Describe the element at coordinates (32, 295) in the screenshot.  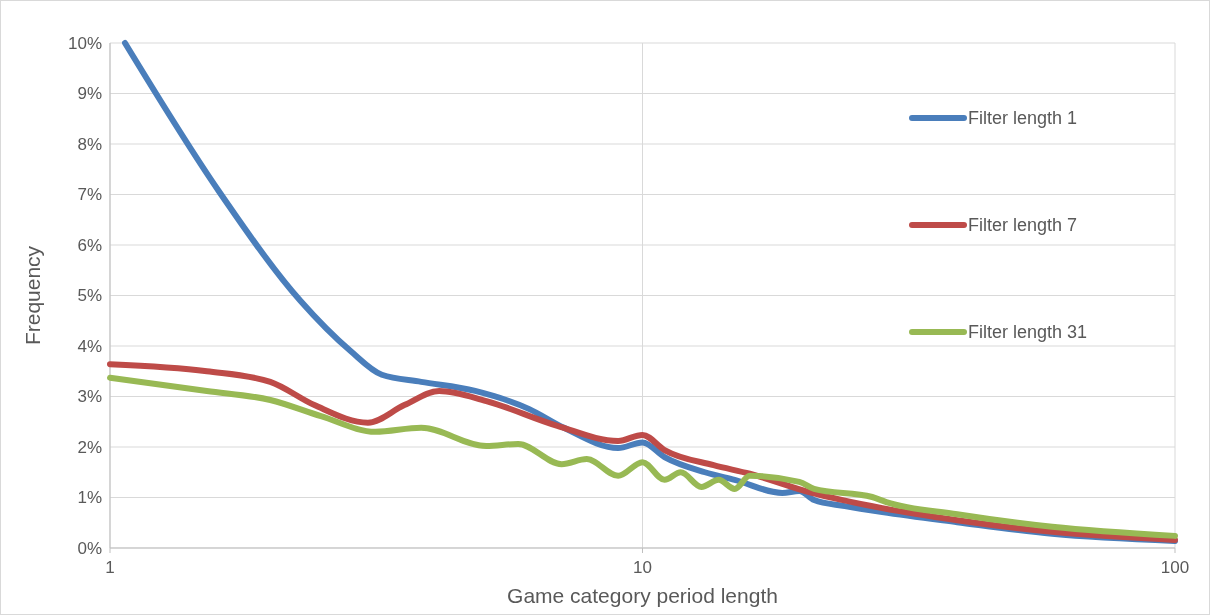
I see `y-axis-title: Frequency` at that location.